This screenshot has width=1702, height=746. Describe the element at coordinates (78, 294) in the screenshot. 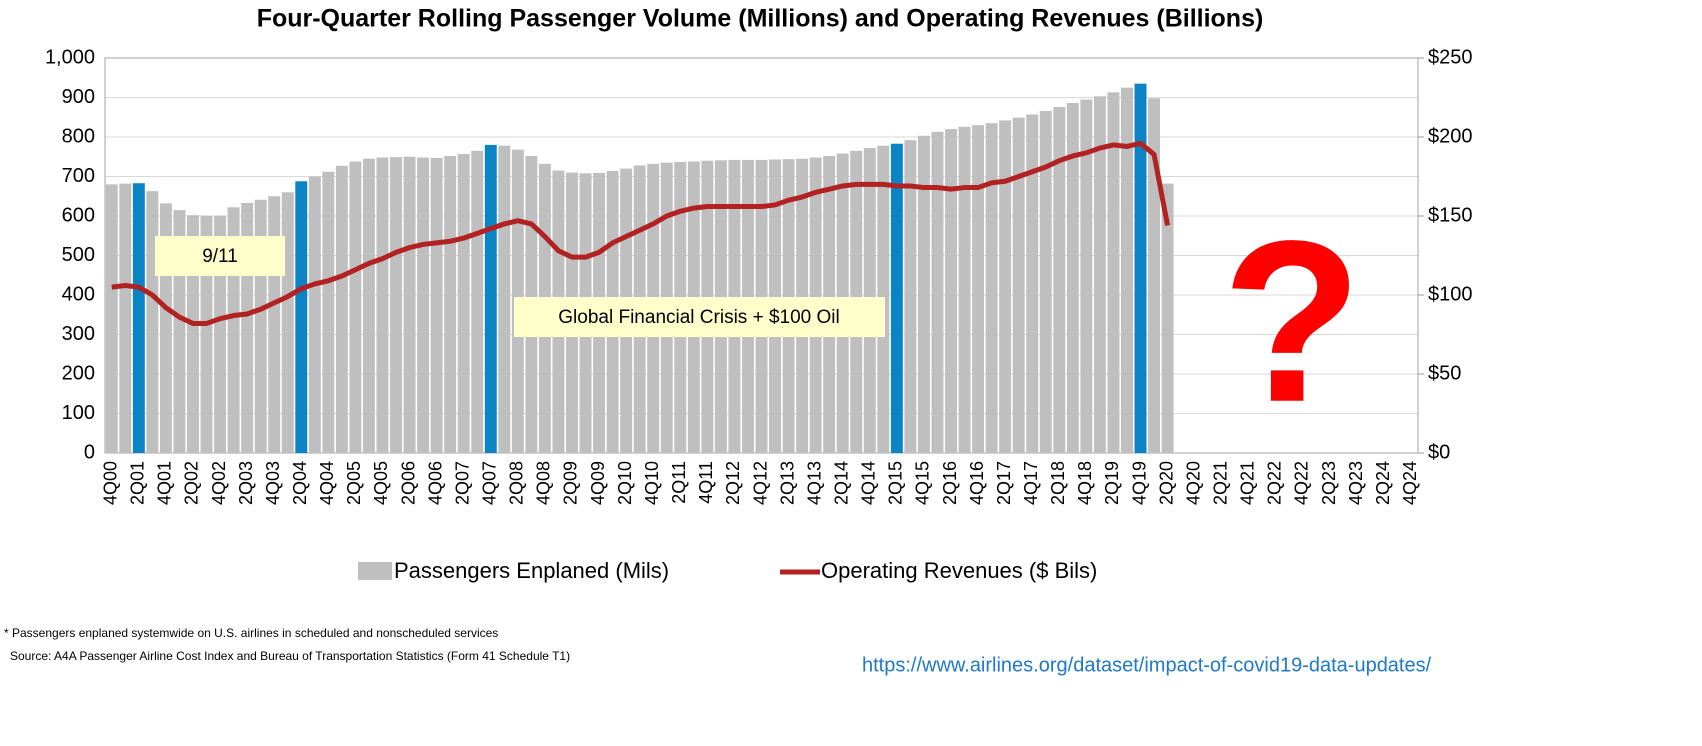

I see `y-tick-label: 400` at that location.